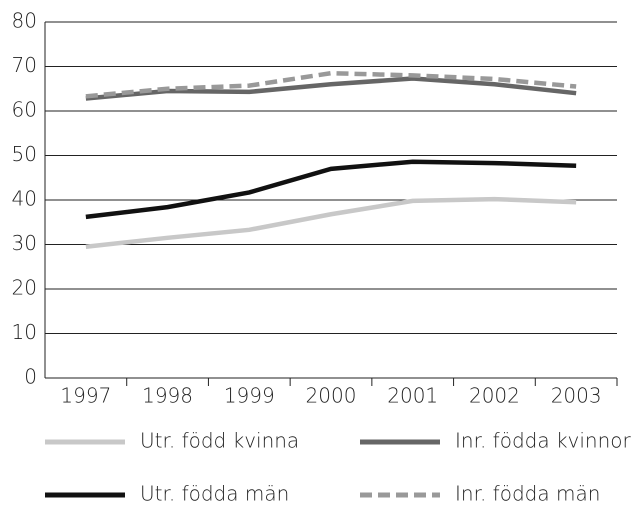 This screenshot has width=641, height=511. What do you see at coordinates (24, 110) in the screenshot?
I see `y-tick-label: 60` at bounding box center [24, 110].